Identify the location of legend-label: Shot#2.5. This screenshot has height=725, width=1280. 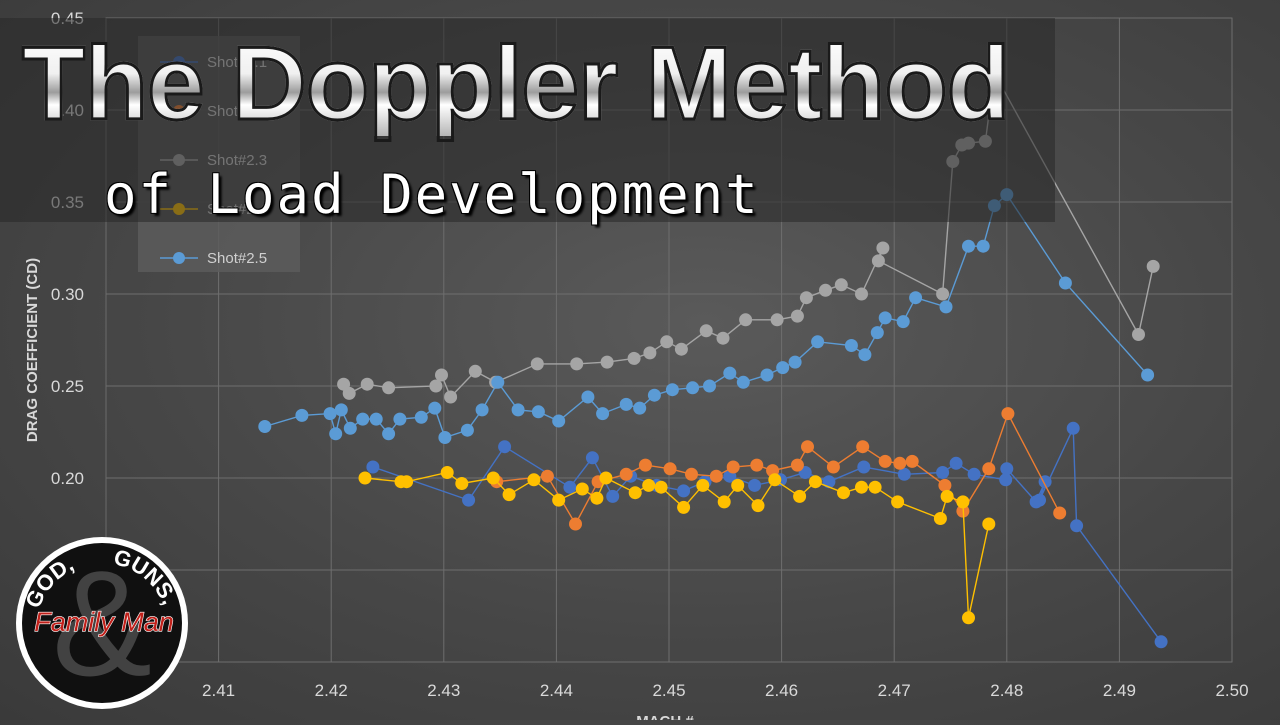
(237, 258).